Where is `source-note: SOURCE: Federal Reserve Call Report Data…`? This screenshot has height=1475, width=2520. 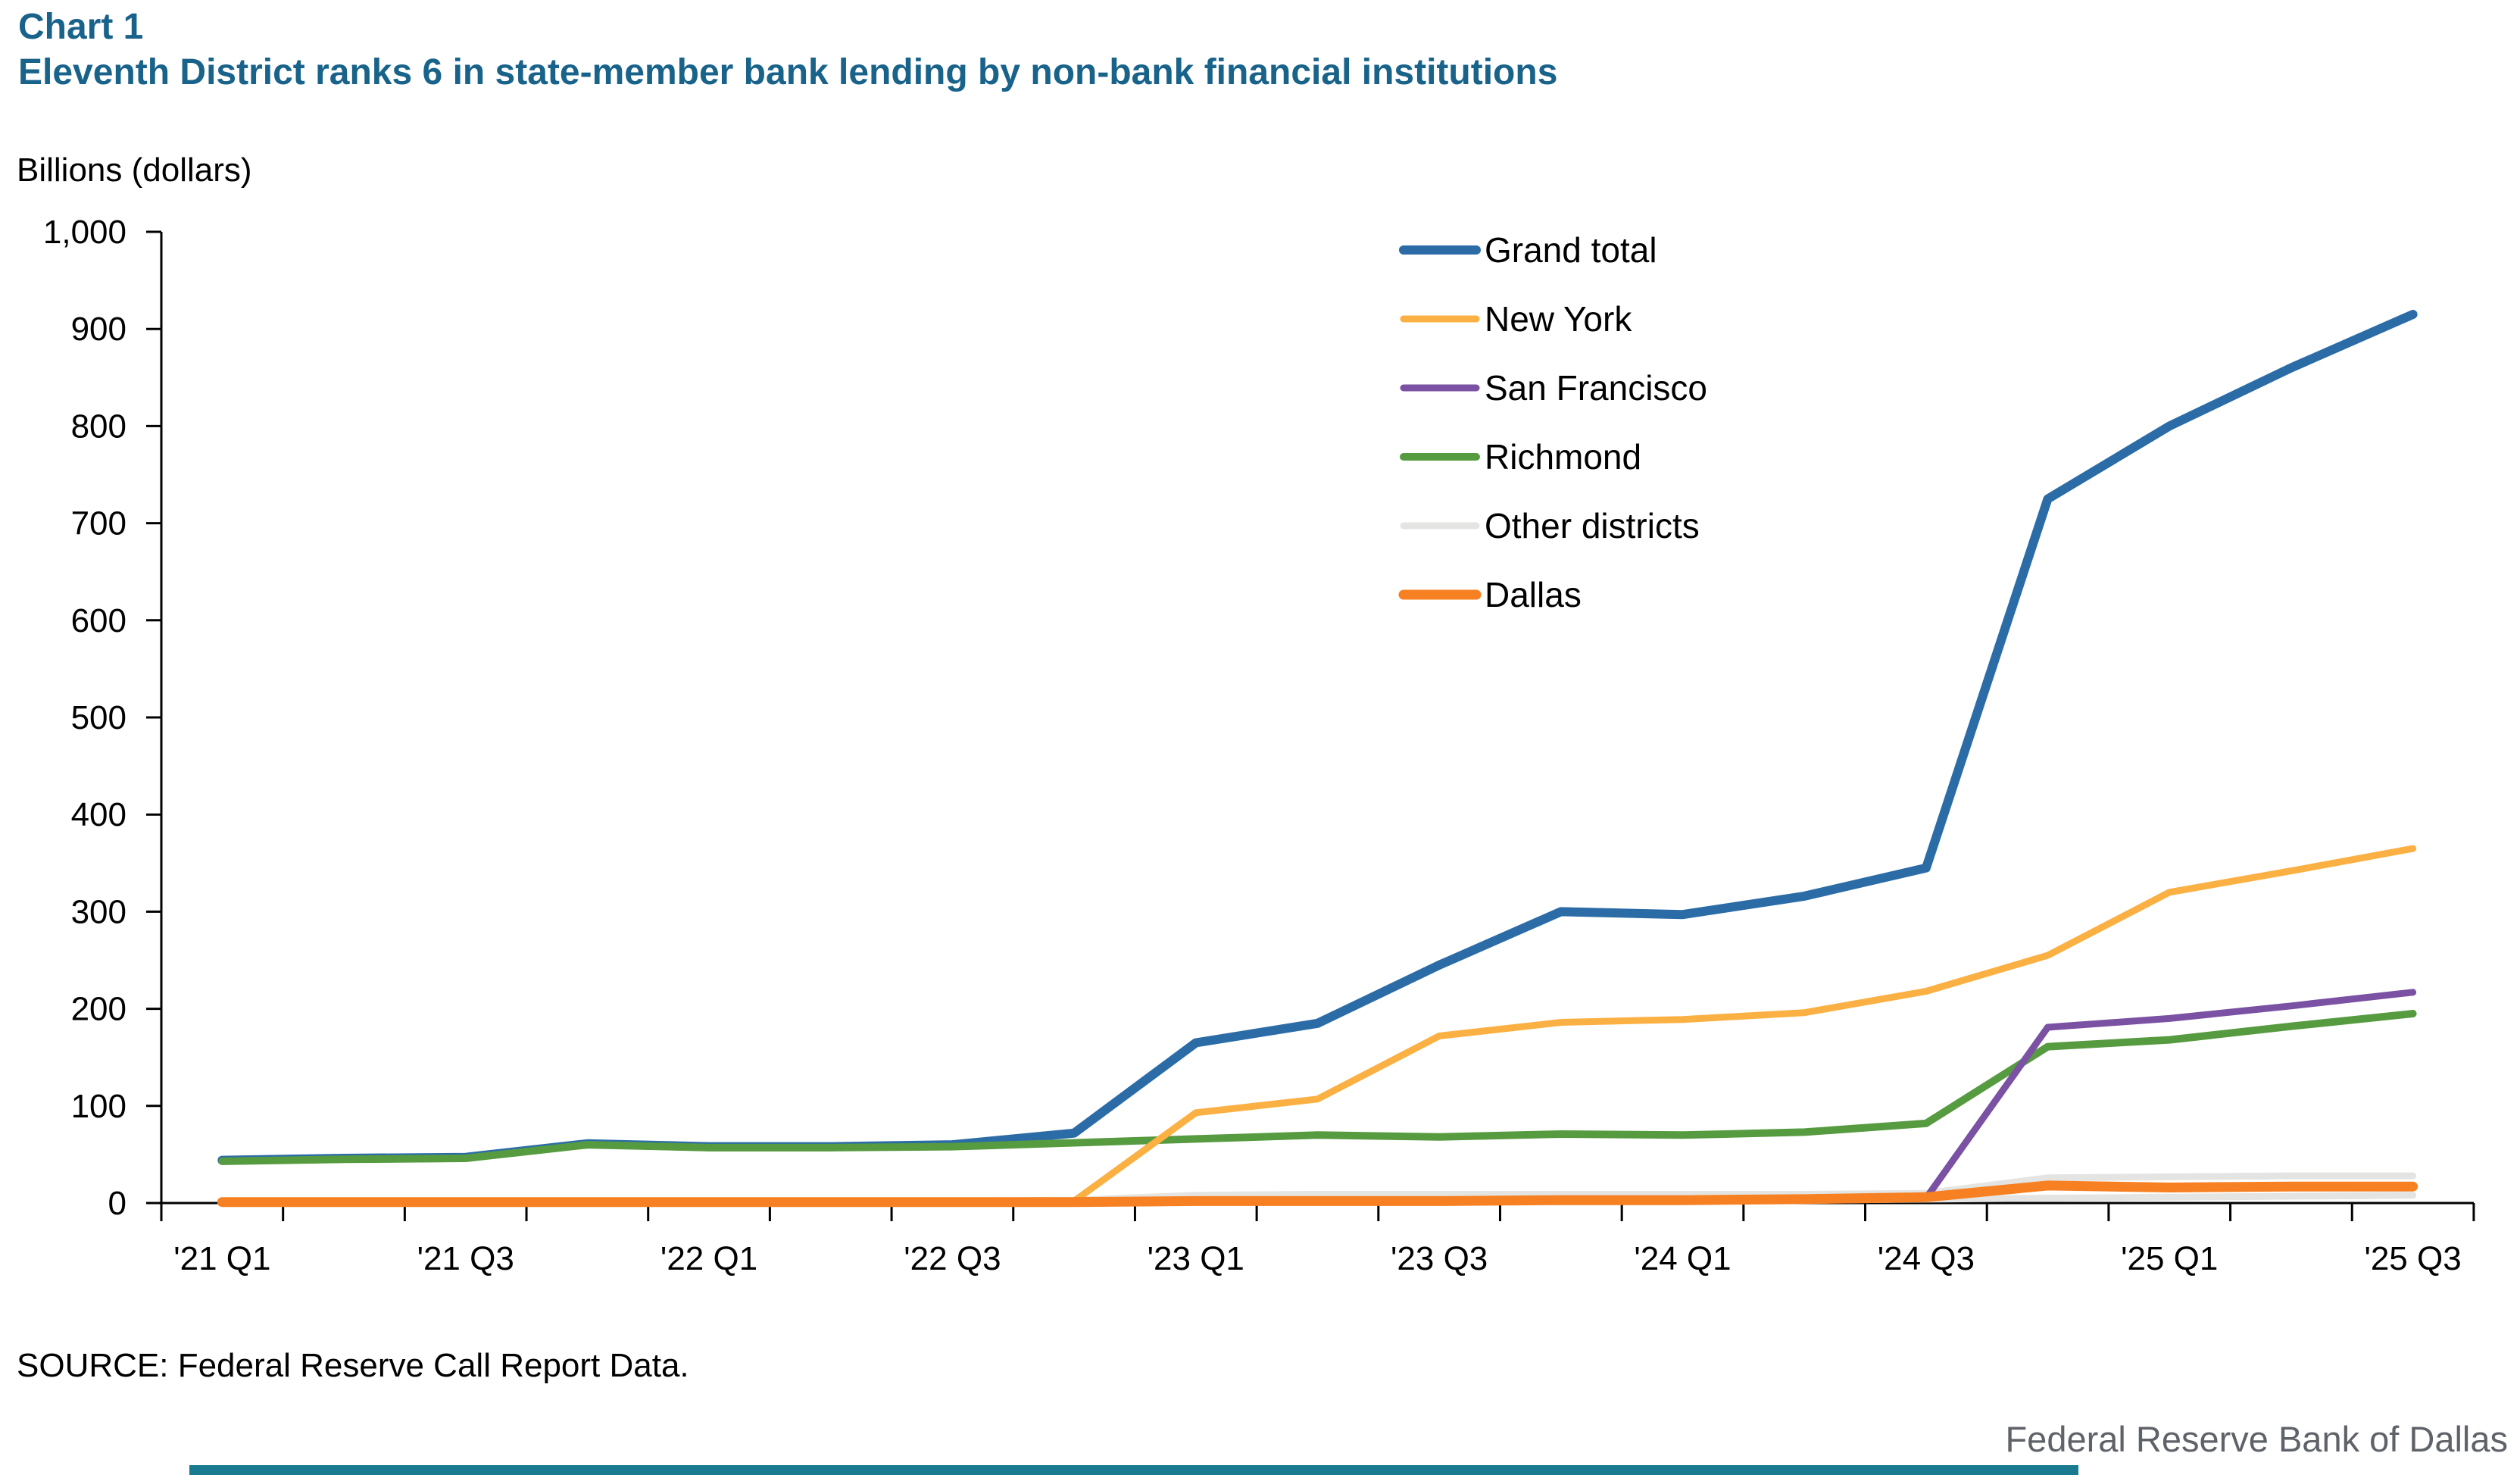
source-note: SOURCE: Federal Reserve Call Report Data… is located at coordinates (353, 1365).